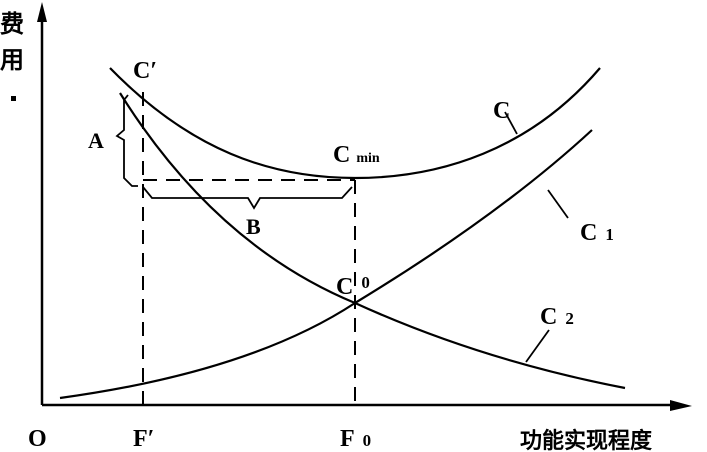  Describe the element at coordinates (511, 123) in the screenshot. I see `c-leader` at that location.